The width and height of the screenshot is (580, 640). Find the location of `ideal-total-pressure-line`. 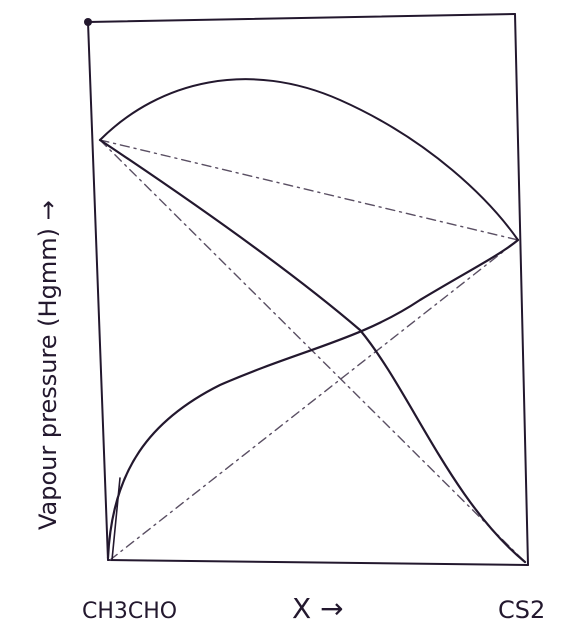

ideal-total-pressure-line is located at coordinates (309, 190).